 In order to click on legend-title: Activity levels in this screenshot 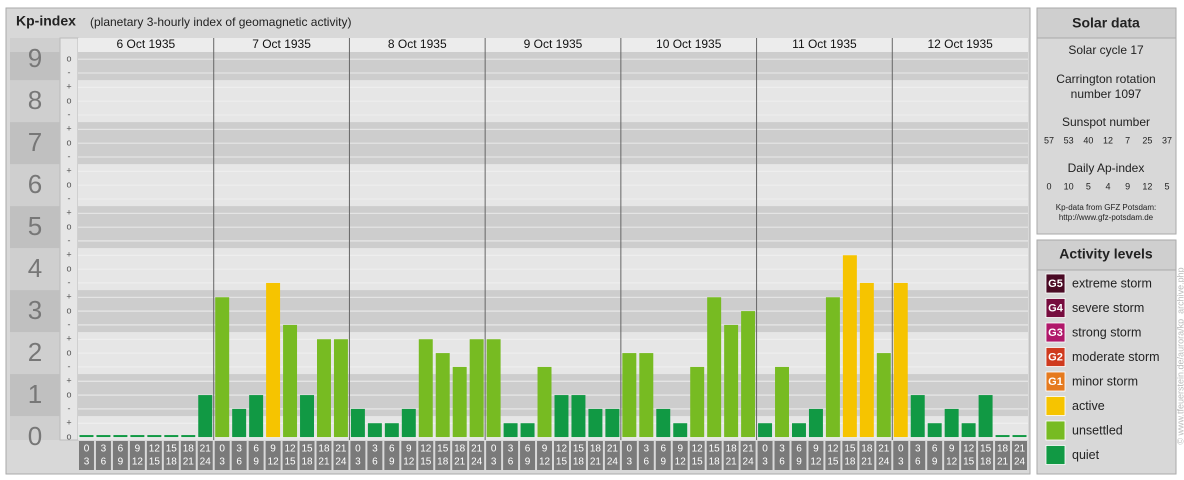, I will do `click(1106, 254)`.